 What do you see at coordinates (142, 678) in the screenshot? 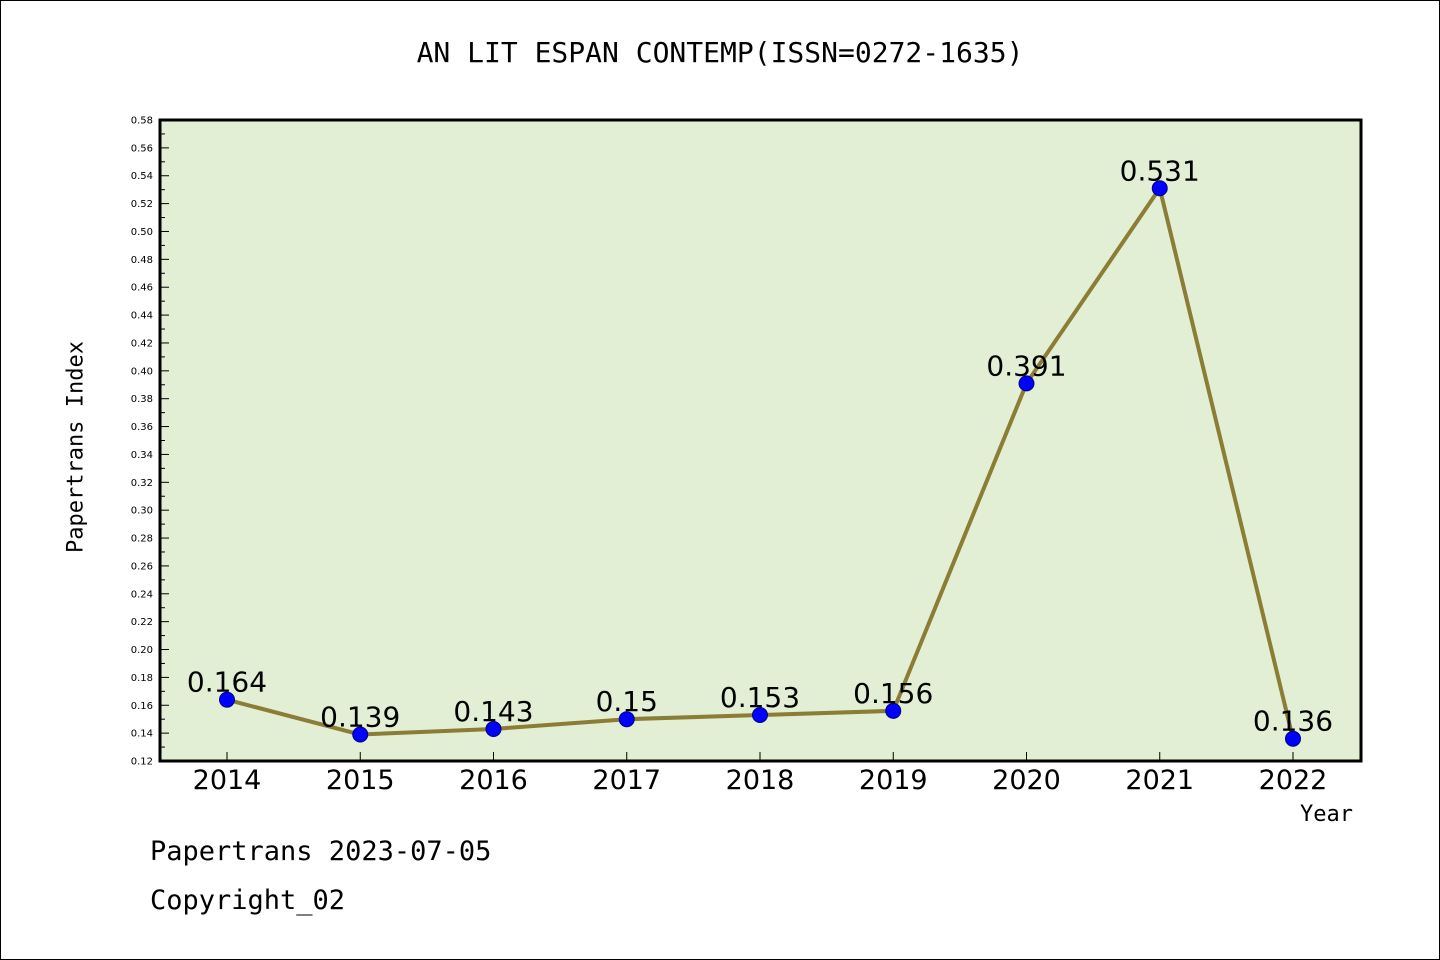
I see `y-tick-label: 0.18` at bounding box center [142, 678].